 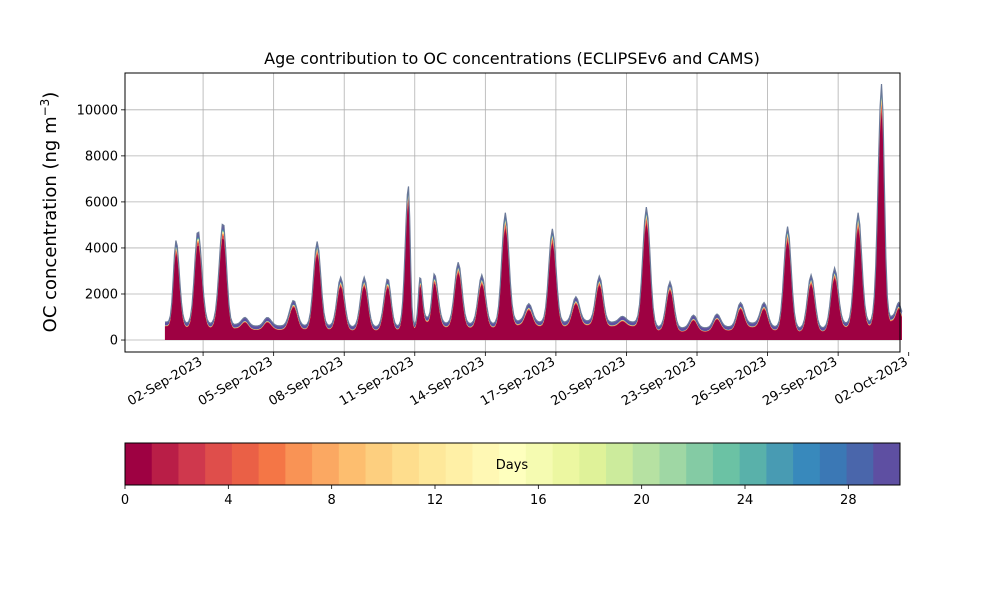 What do you see at coordinates (50, 95) in the screenshot?
I see `y-axis-label-close: )` at bounding box center [50, 95].